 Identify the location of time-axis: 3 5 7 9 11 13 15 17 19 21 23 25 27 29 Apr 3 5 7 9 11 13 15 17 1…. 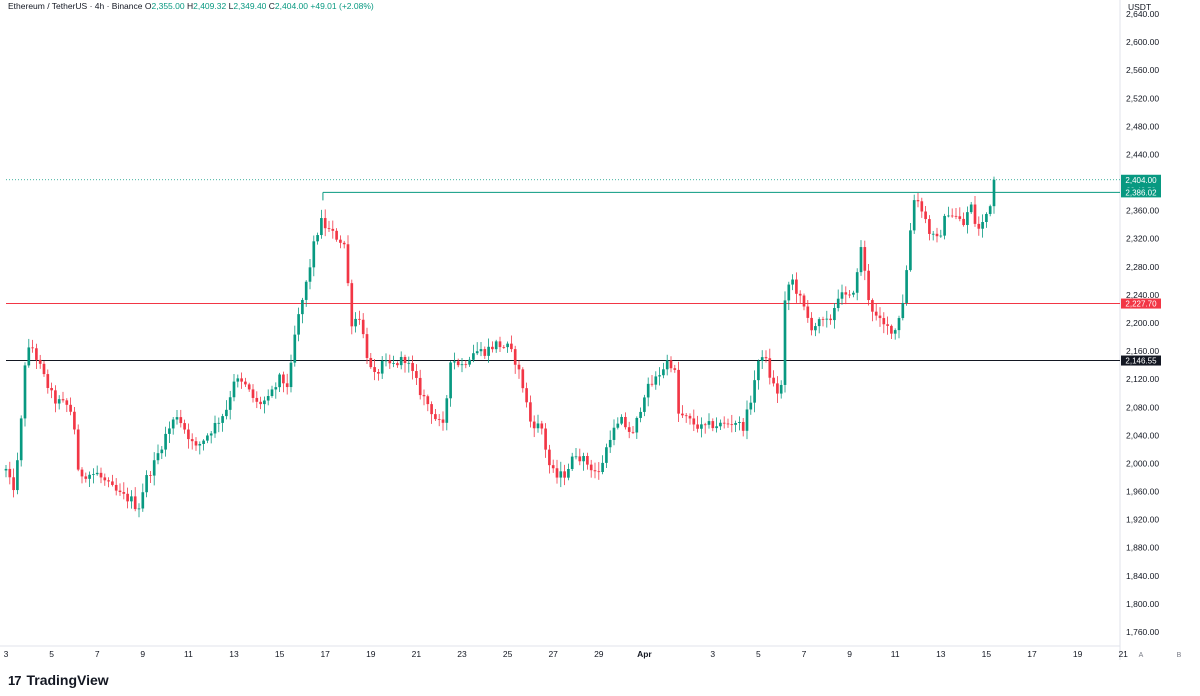
(593, 654).